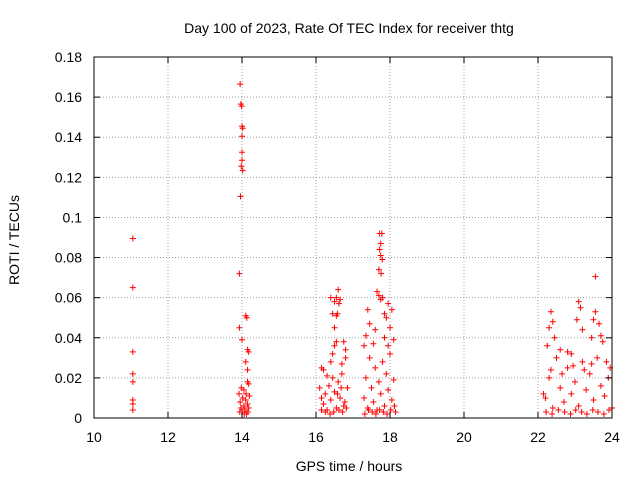  I want to click on x-tick-label: 12, so click(168, 437).